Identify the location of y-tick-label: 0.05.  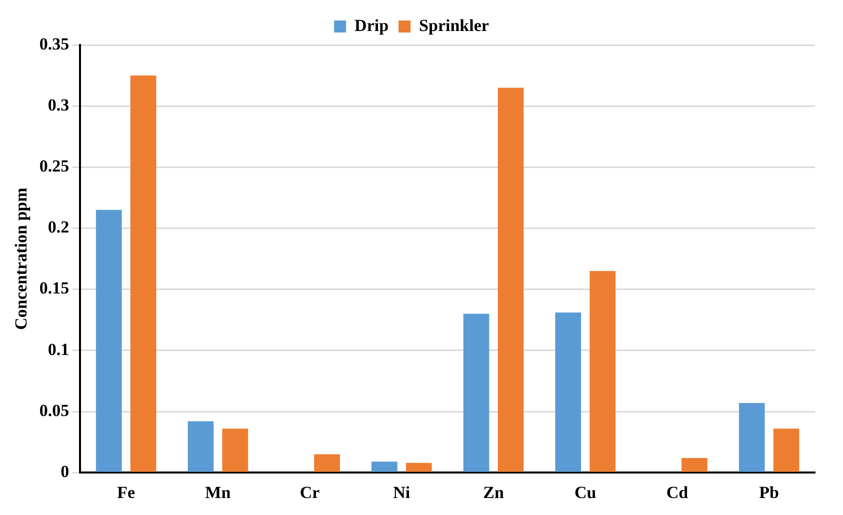
(54, 410).